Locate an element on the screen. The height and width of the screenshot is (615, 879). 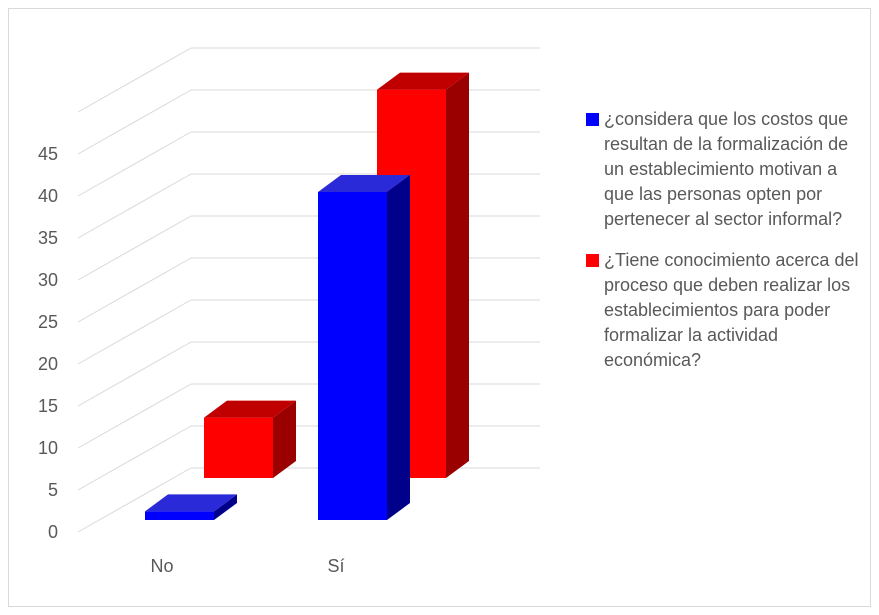
y-tick-label: 30 is located at coordinates (48, 280).